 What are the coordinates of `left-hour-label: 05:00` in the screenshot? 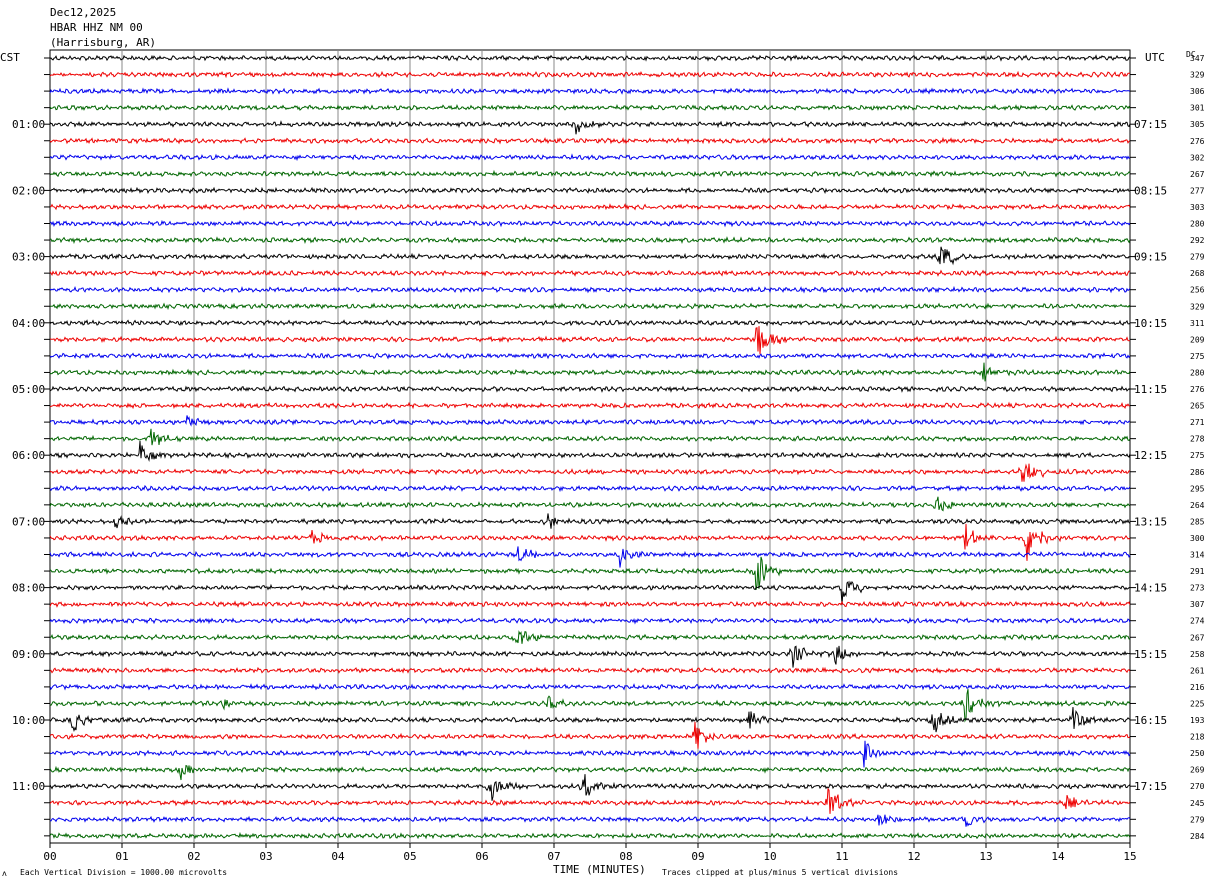 It's located at (28, 389).